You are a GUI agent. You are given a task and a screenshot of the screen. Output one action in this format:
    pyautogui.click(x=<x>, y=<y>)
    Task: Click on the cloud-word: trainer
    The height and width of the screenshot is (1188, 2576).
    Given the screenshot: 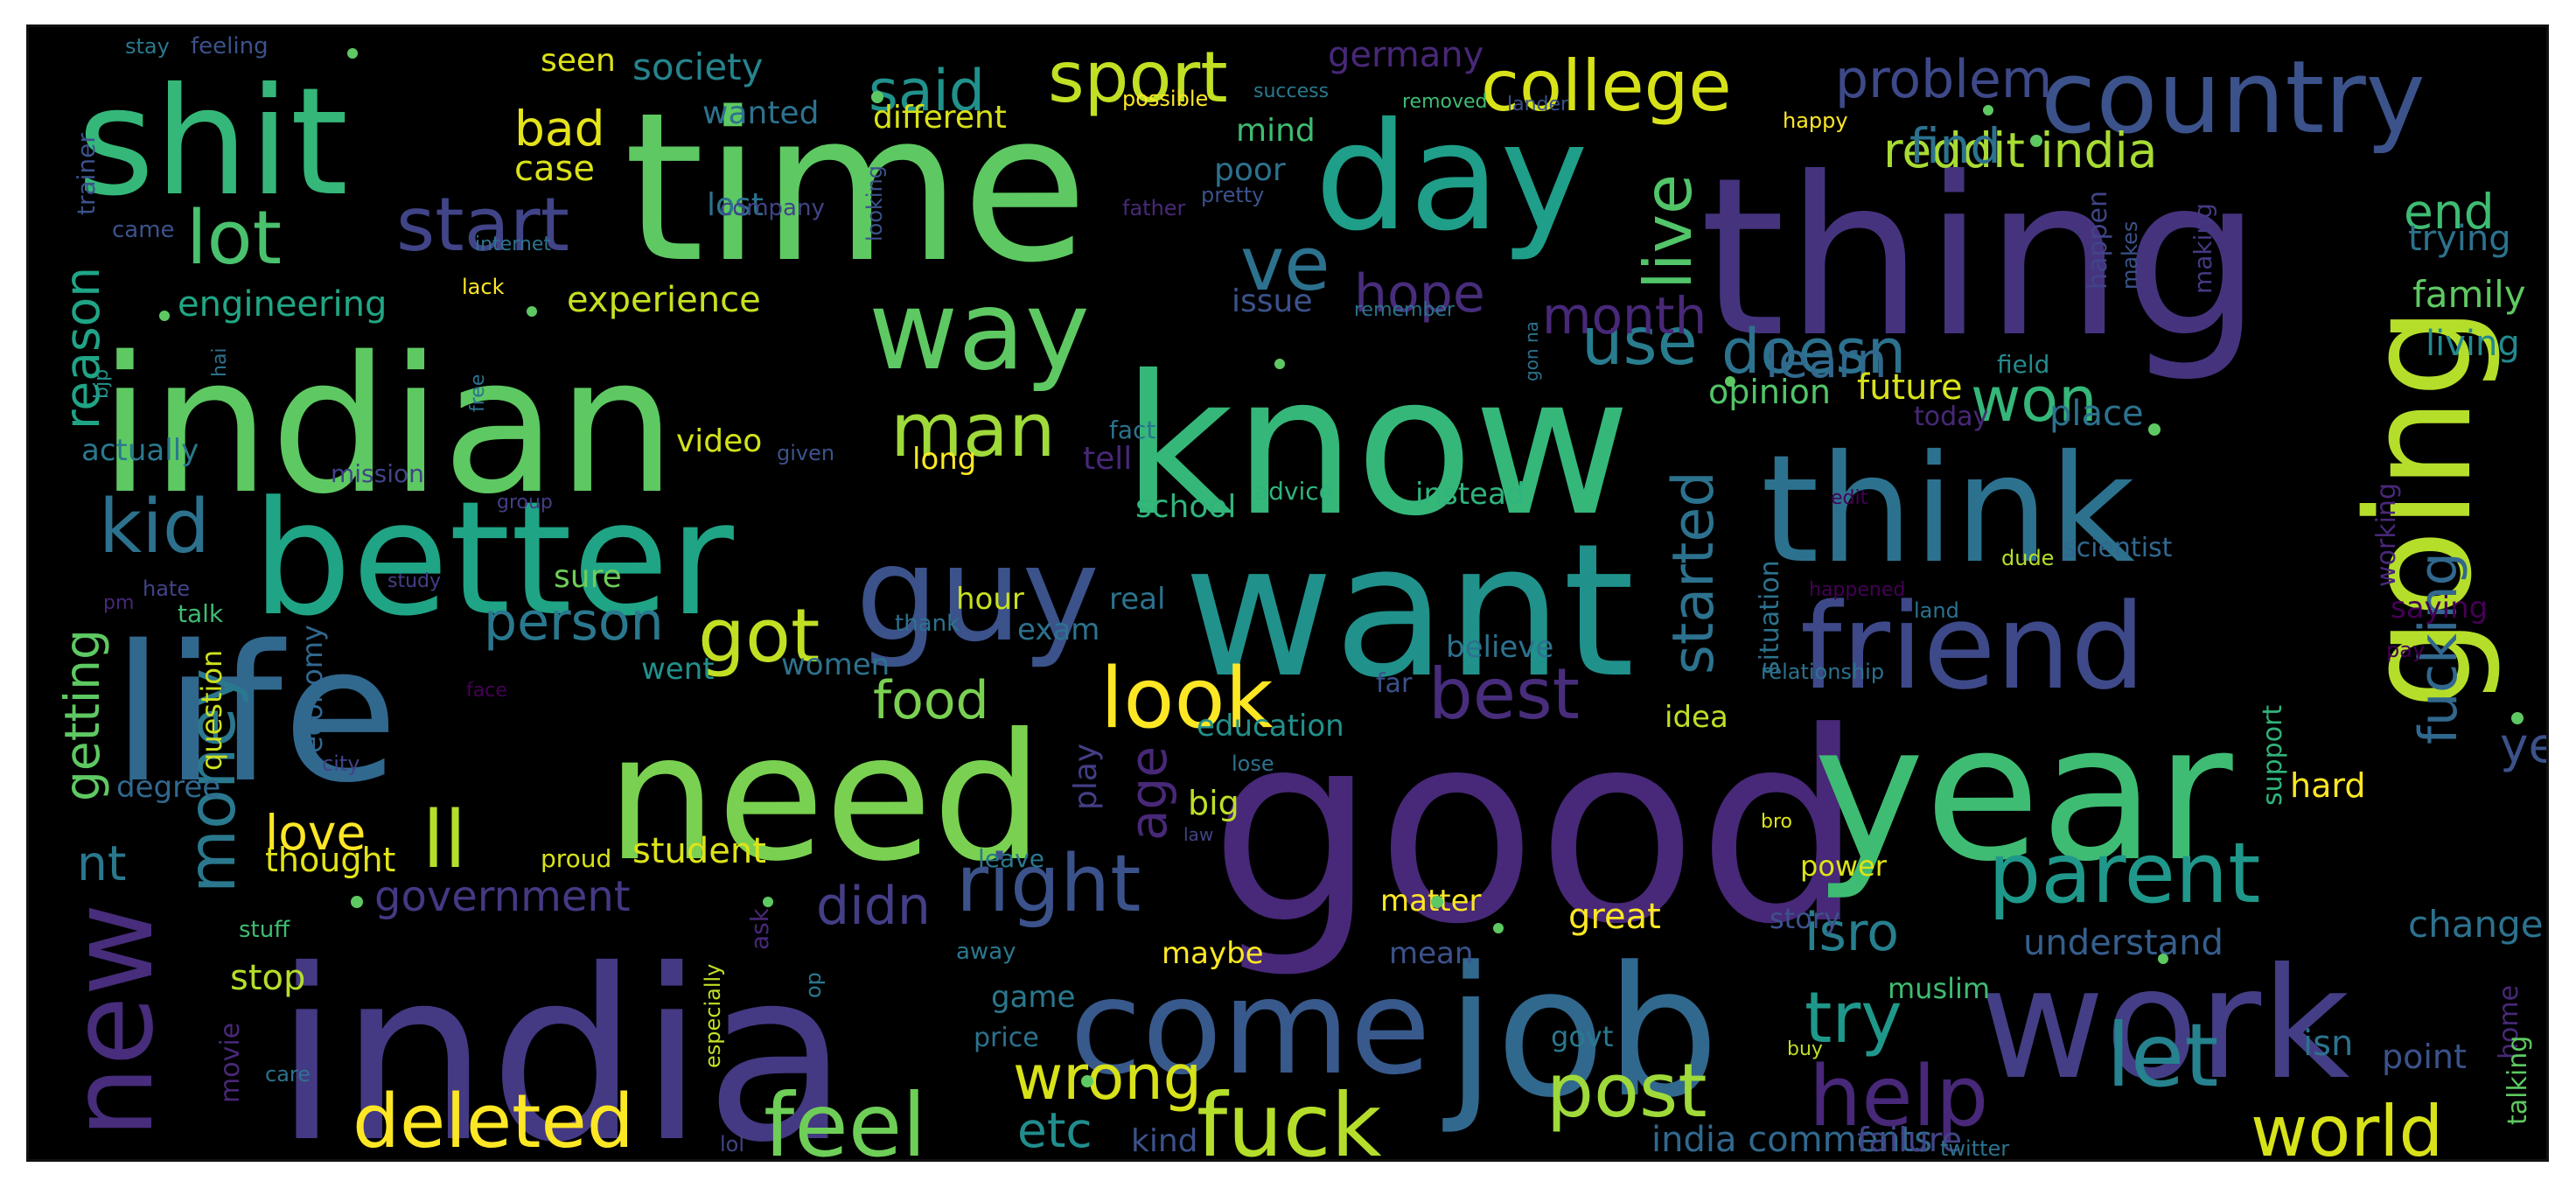 What is the action you would take?
    pyautogui.click(x=86, y=174)
    